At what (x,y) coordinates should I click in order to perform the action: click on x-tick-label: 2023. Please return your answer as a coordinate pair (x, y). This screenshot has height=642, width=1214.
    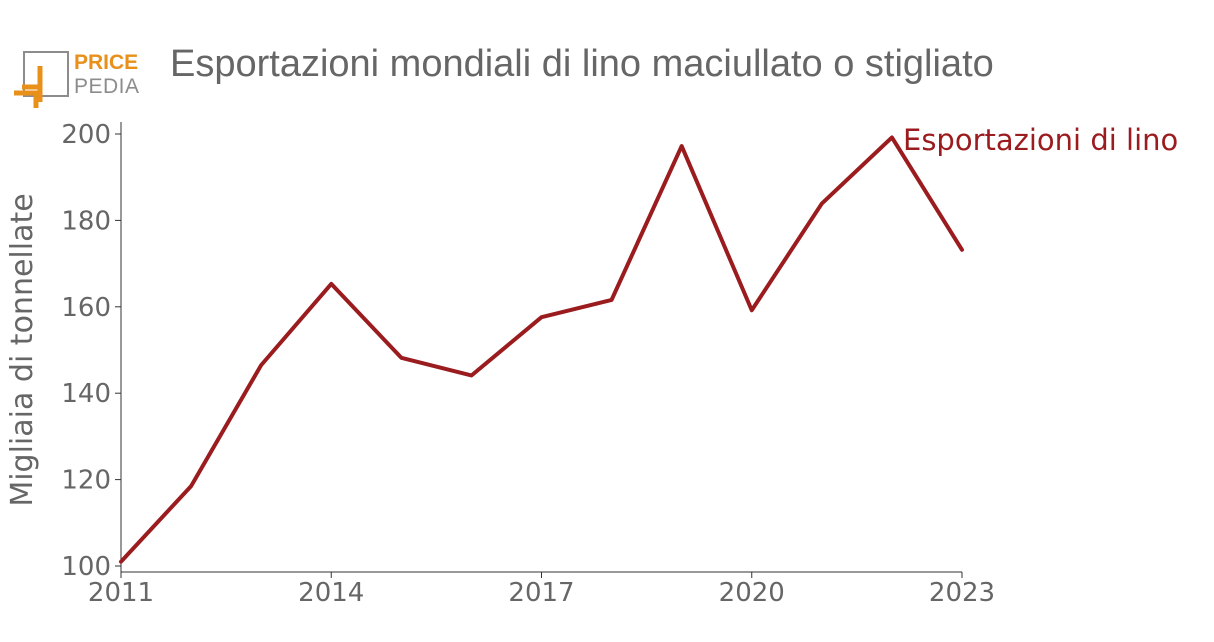
    Looking at the image, I should click on (962, 593).